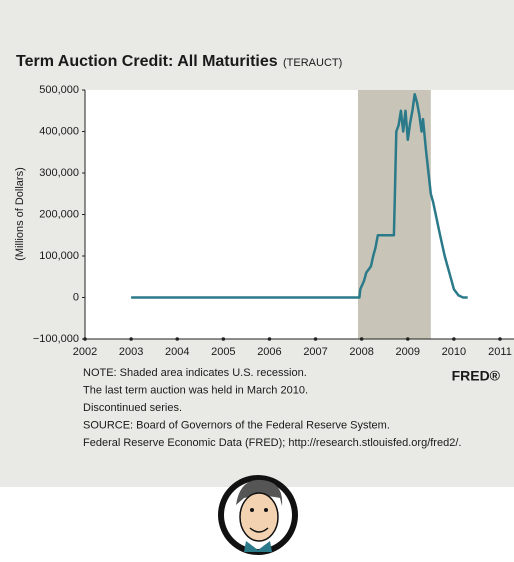 The height and width of the screenshot is (562, 514). I want to click on x-tick-label: 2011, so click(500, 352).